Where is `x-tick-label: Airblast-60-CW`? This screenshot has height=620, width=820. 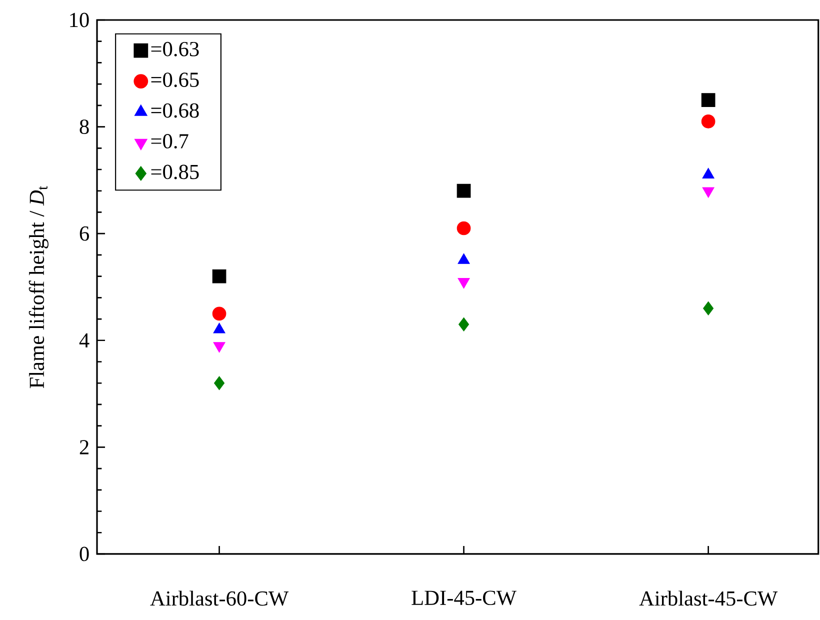
x-tick-label: Airblast-60-CW is located at coordinates (219, 598).